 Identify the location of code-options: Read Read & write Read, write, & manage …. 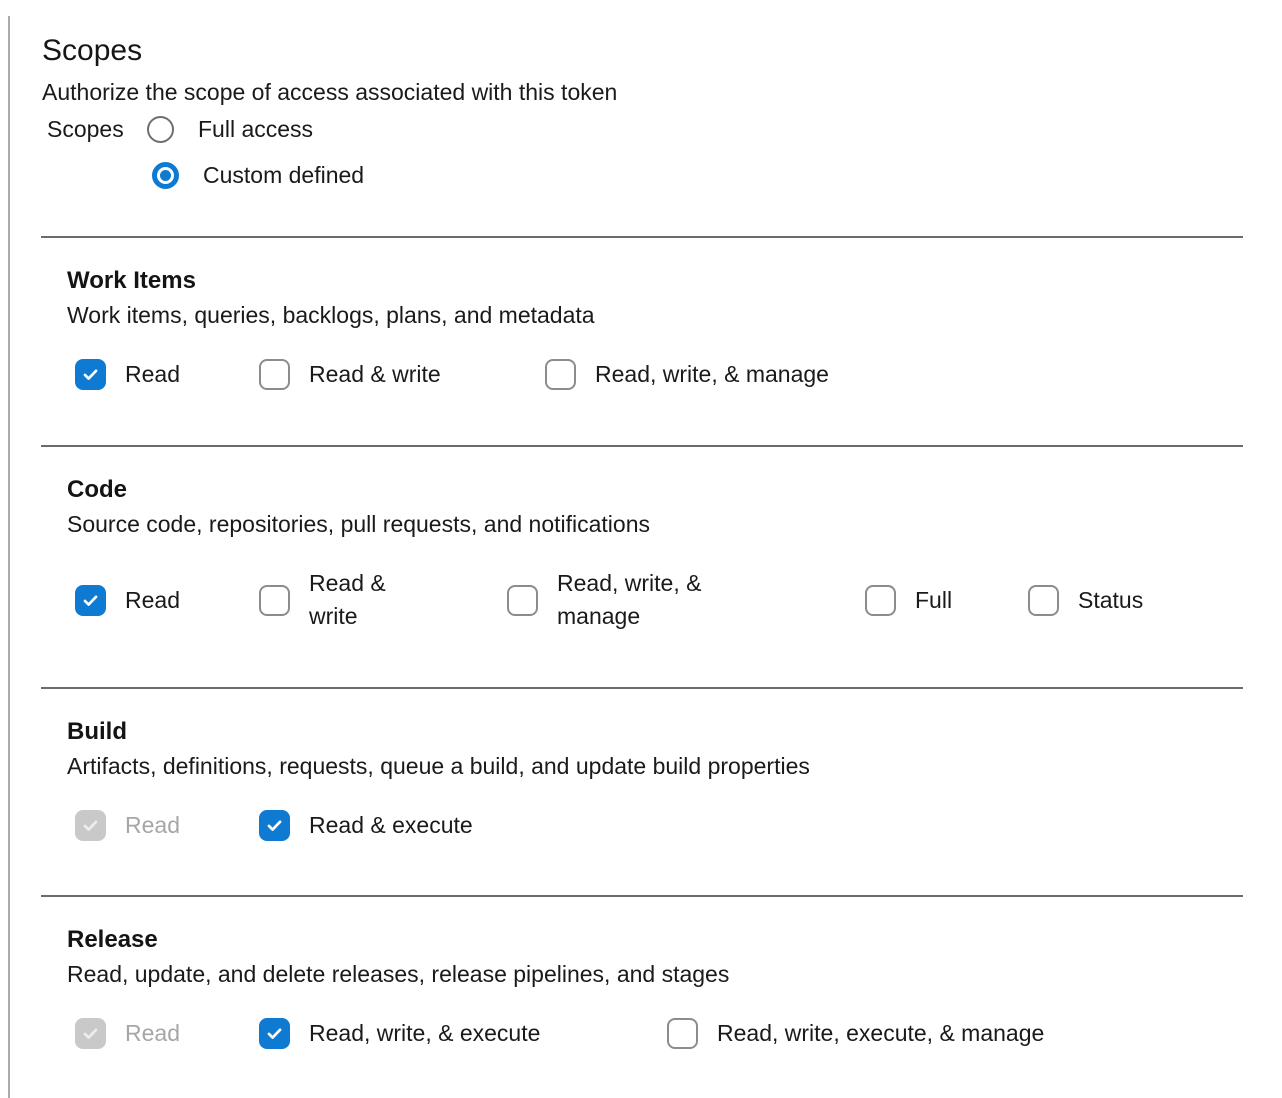
(659, 600).